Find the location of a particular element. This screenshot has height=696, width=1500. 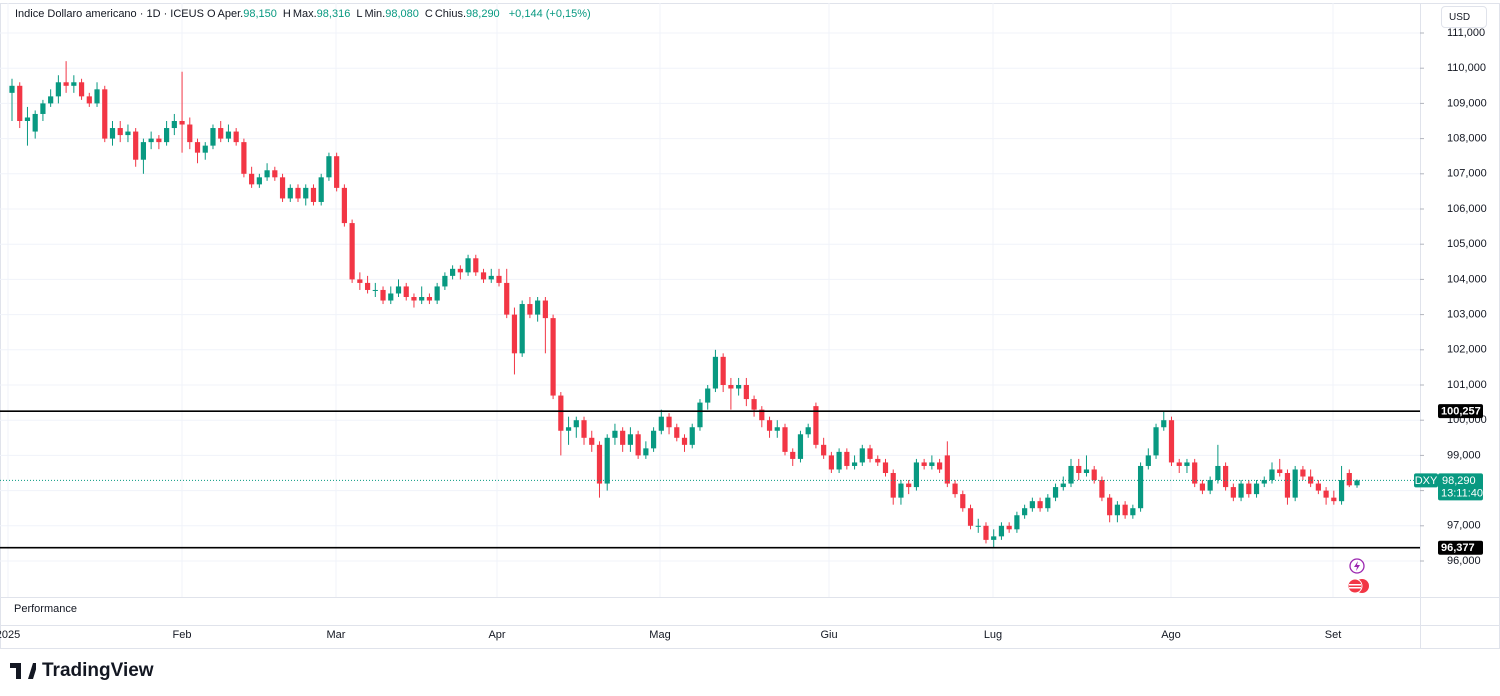

ohlc-value: 98,150 is located at coordinates (260, 14).